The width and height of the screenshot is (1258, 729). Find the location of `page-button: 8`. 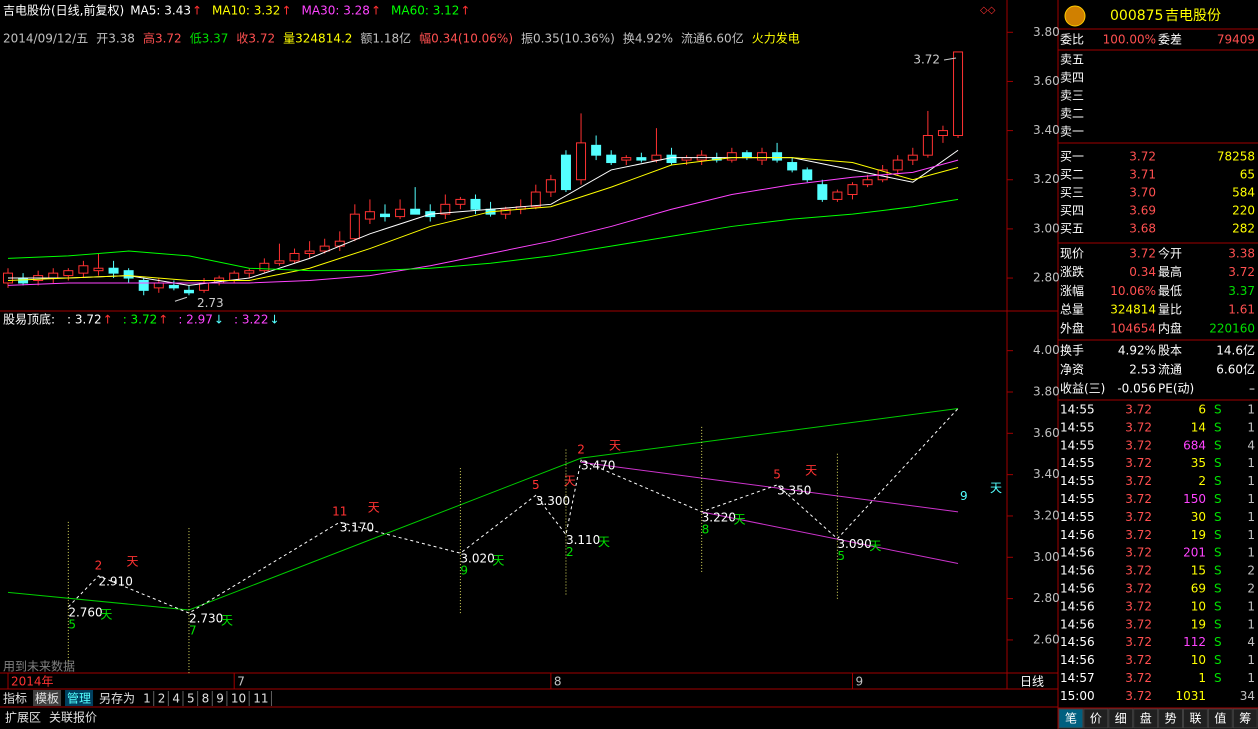

page-button: 8 is located at coordinates (206, 699).